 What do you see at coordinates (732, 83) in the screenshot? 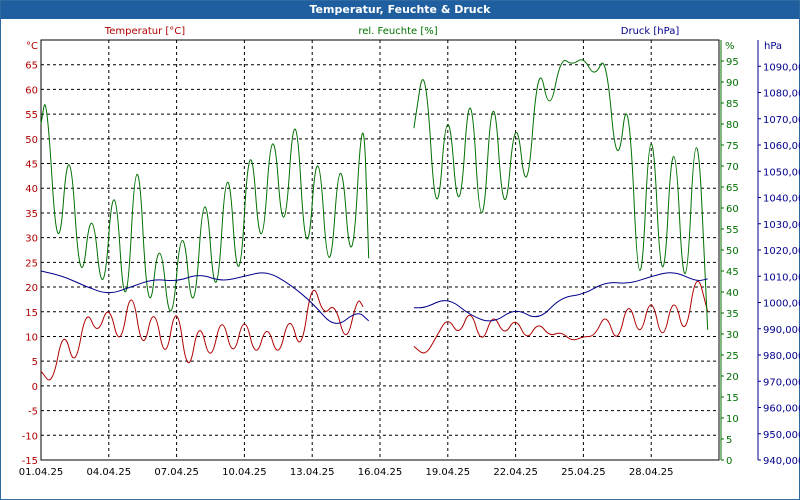
I see `y-tick-label-humidity: 90` at bounding box center [732, 83].